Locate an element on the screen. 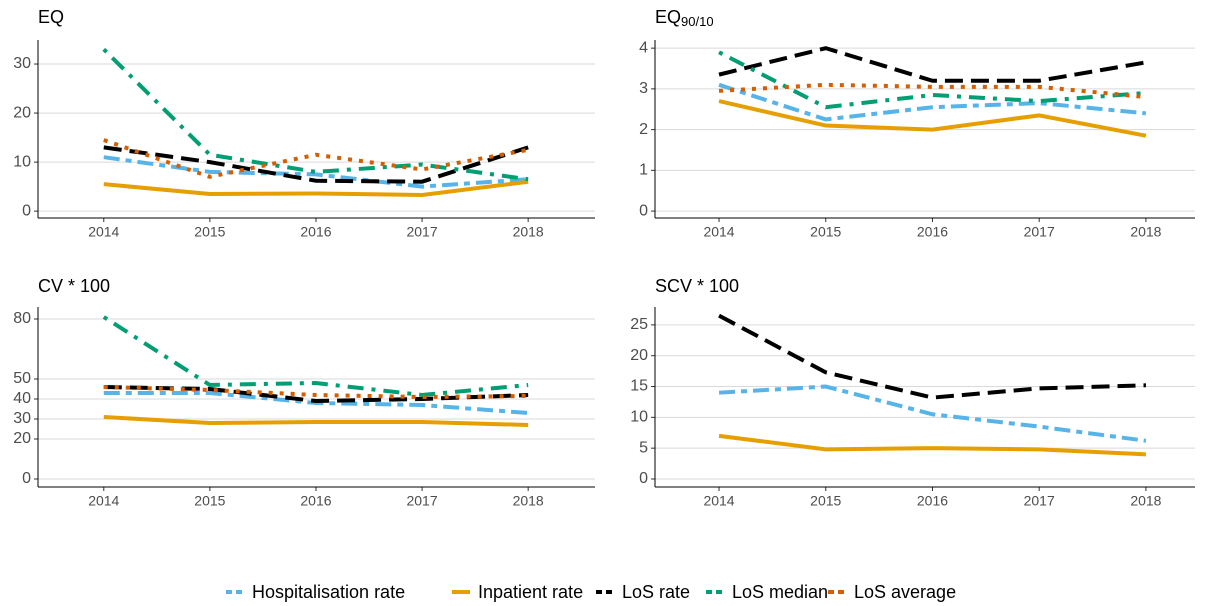 This screenshot has height=606, width=1211. panel-title-text: SCV * 100 is located at coordinates (697, 286).